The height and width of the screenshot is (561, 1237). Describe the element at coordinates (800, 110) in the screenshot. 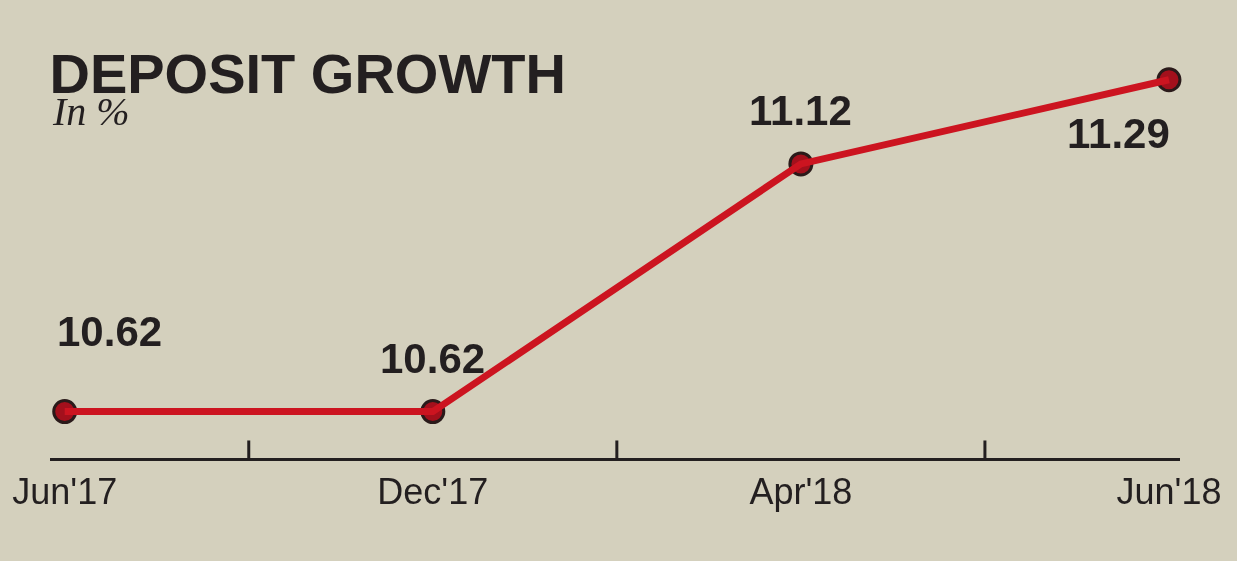

I see `data-label: 11.12` at that location.